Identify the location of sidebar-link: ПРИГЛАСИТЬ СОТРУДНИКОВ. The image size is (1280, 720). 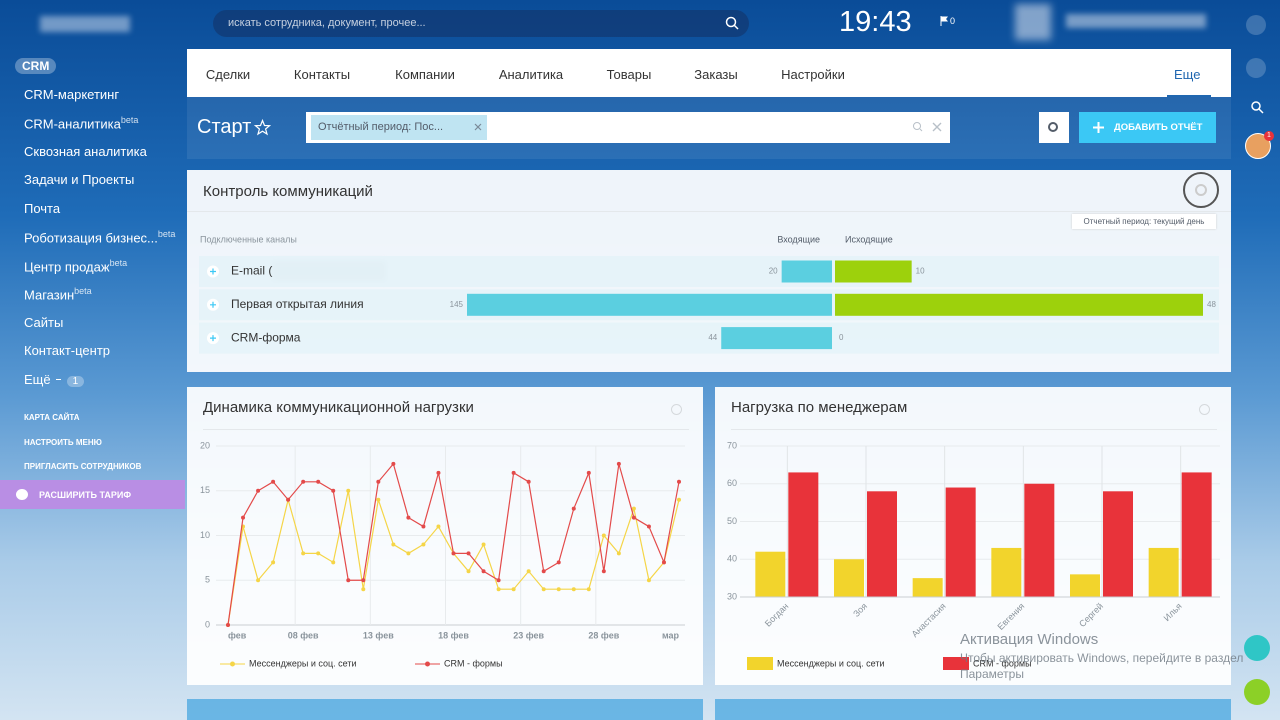
(83, 466).